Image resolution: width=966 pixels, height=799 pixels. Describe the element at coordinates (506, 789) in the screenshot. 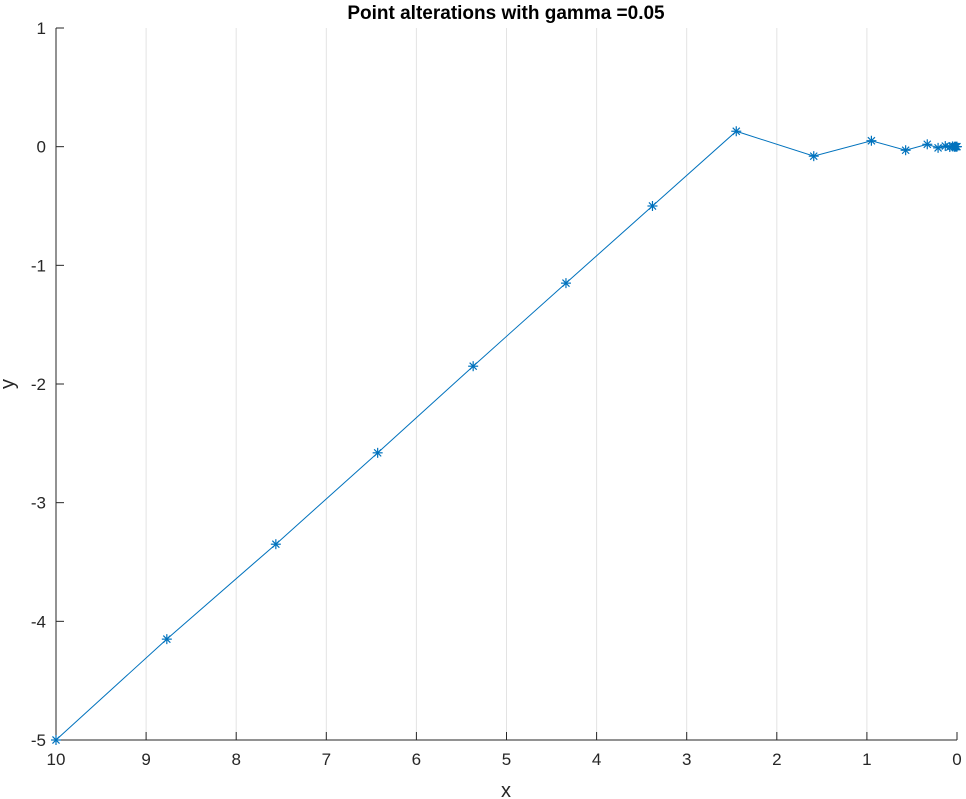

I see `x-axis-label: x` at that location.